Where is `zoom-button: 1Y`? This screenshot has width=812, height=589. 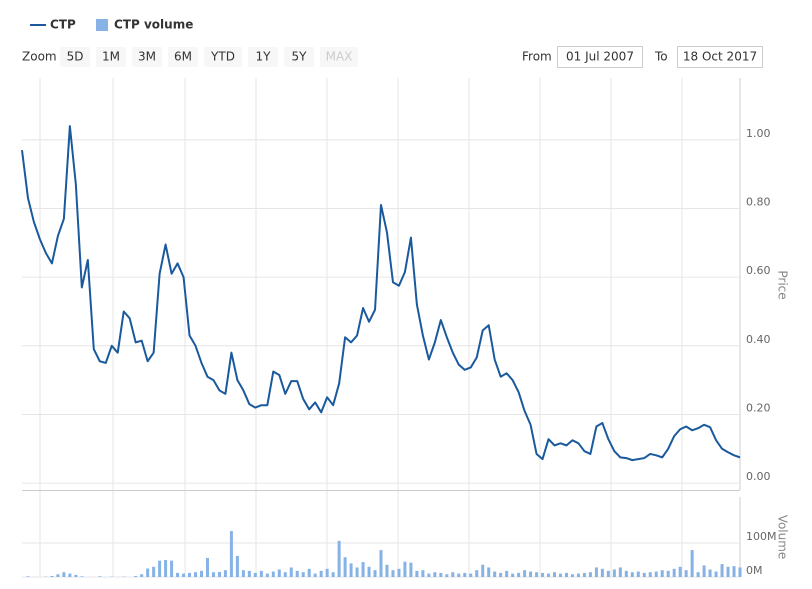 zoom-button: 1Y is located at coordinates (263, 57).